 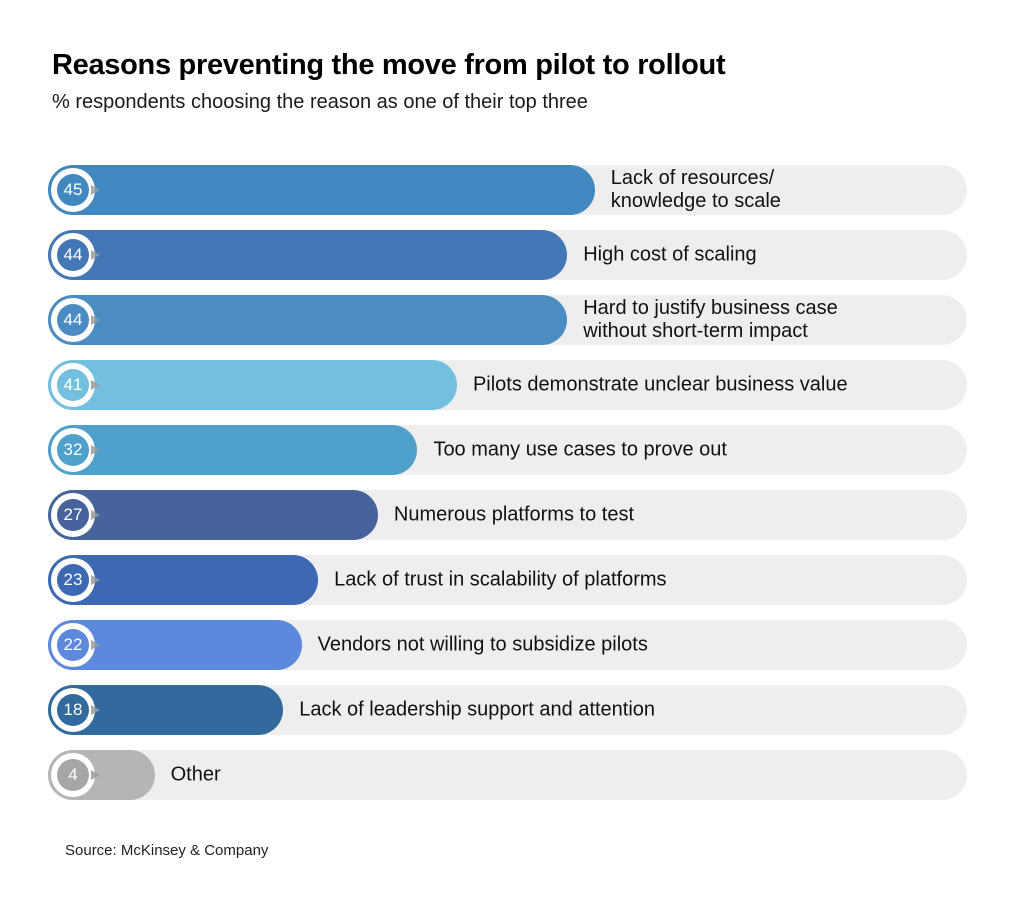 I want to click on bar-value: 18, so click(x=73, y=710).